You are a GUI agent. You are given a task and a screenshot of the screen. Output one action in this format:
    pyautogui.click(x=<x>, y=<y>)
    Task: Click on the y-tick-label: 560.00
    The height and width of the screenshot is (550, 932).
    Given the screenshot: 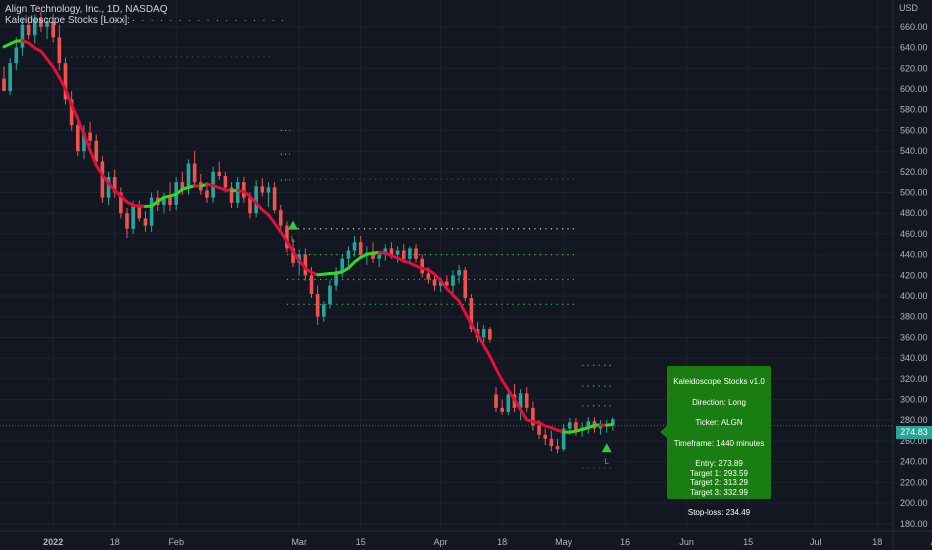 What is the action you would take?
    pyautogui.click(x=914, y=130)
    